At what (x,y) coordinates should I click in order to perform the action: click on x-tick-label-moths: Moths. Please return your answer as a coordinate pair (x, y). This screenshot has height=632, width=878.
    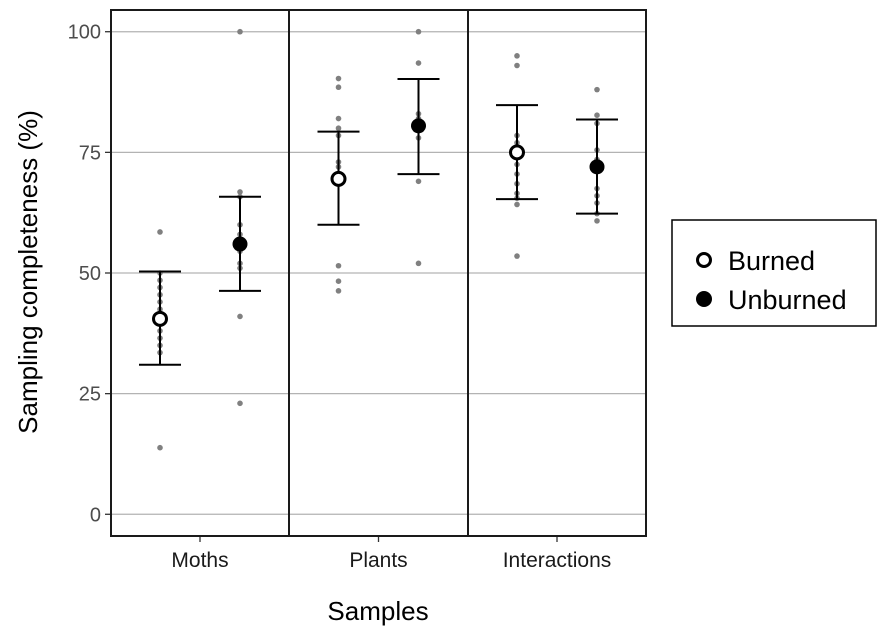
    Looking at the image, I should click on (199, 560).